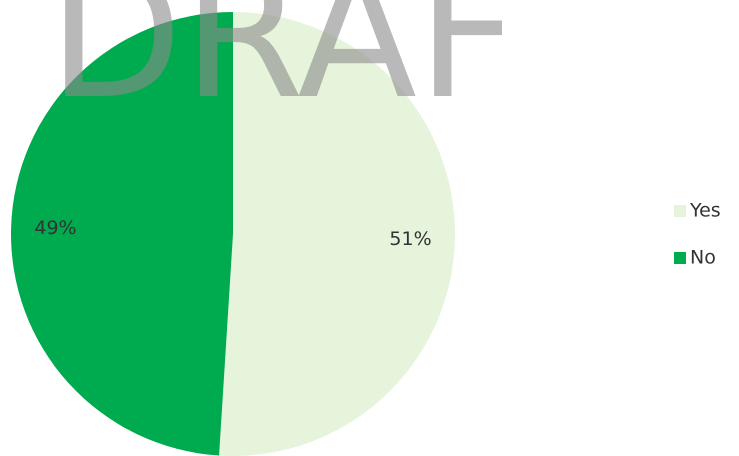 The image size is (739, 456). What do you see at coordinates (703, 258) in the screenshot?
I see `legend-label: No` at bounding box center [703, 258].